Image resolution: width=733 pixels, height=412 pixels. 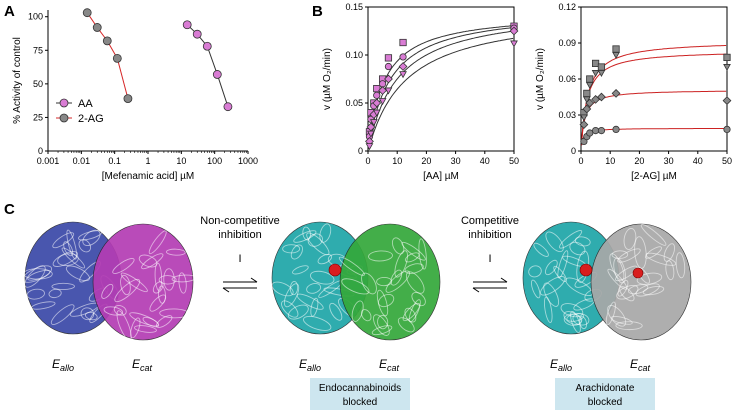 What do you see at coordinates (64, 103) in the screenshot?
I see `legend-marker` at bounding box center [64, 103].